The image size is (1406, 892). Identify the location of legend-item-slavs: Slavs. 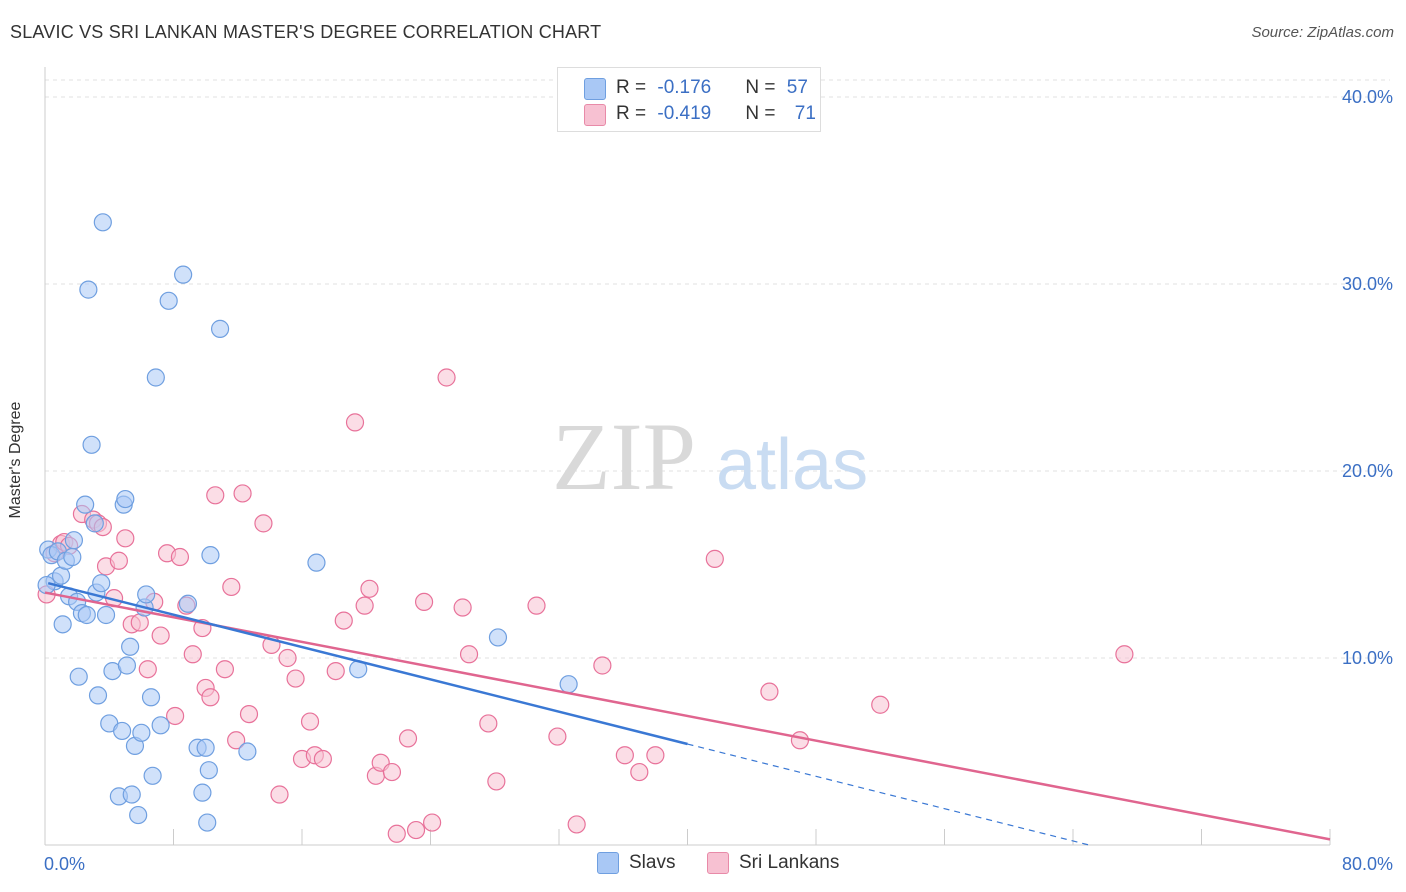
(636, 863).